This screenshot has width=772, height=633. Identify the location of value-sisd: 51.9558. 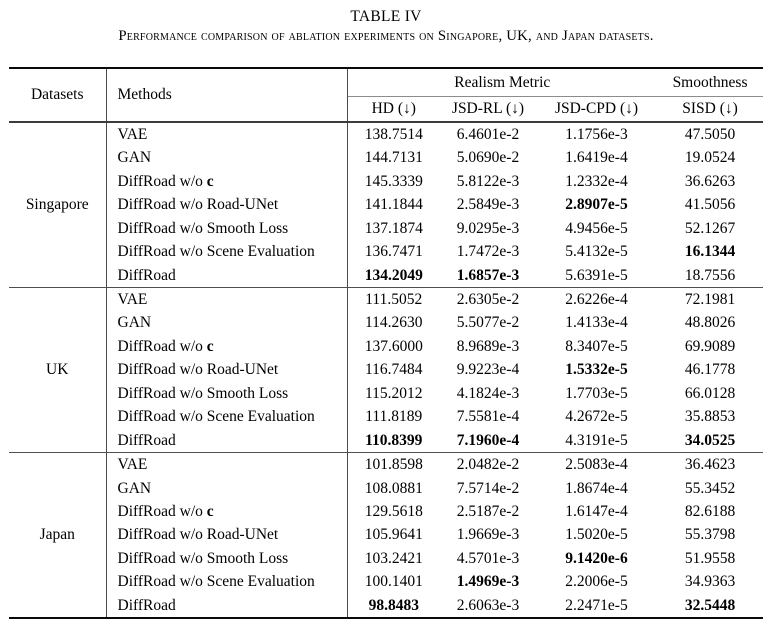
(710, 558).